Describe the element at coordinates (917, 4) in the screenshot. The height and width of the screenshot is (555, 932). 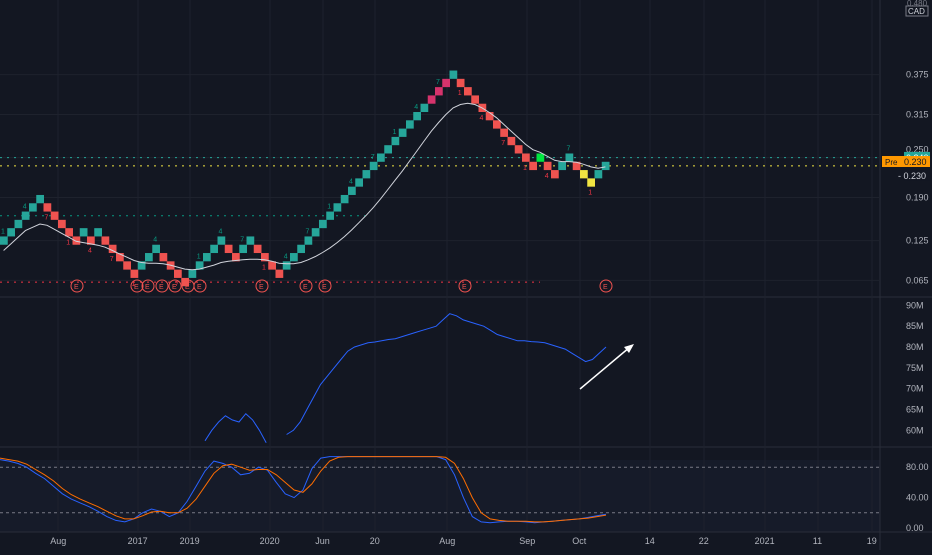
I see `price-axis-top-label: 0.480` at that location.